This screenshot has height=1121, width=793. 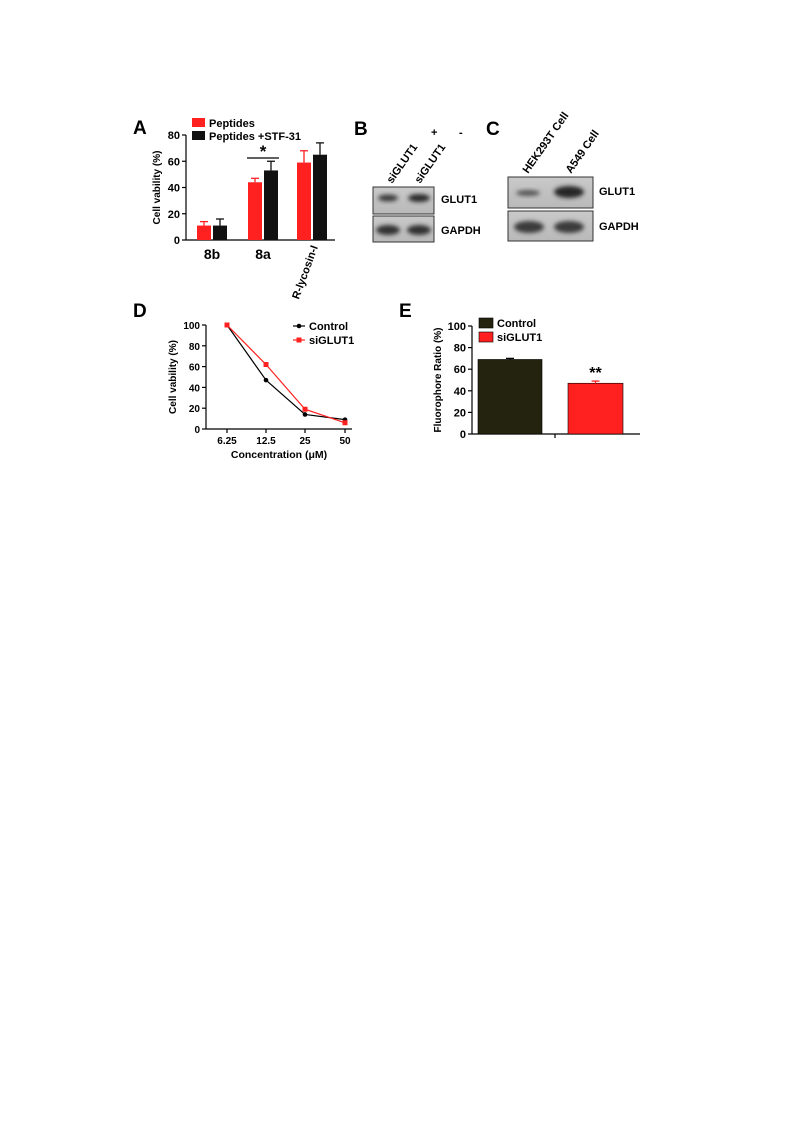 I want to click on chart-d-y-tick-label: 20, so click(x=195, y=409).